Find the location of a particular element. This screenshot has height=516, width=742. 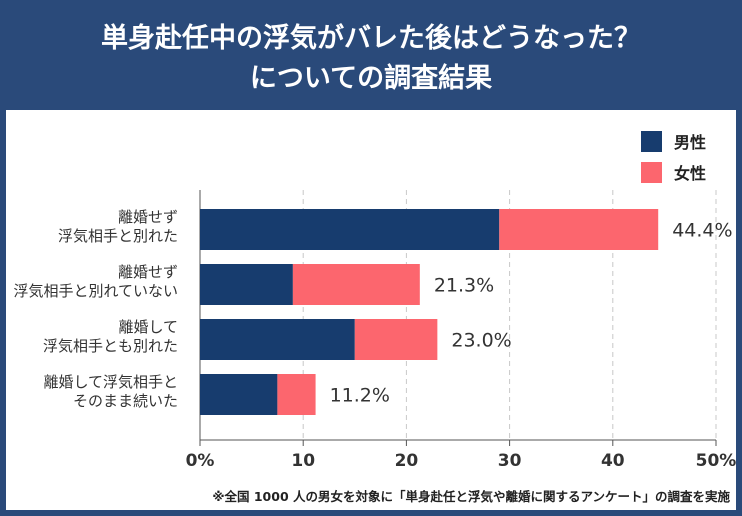

data-label: 44.4% is located at coordinates (702, 231).